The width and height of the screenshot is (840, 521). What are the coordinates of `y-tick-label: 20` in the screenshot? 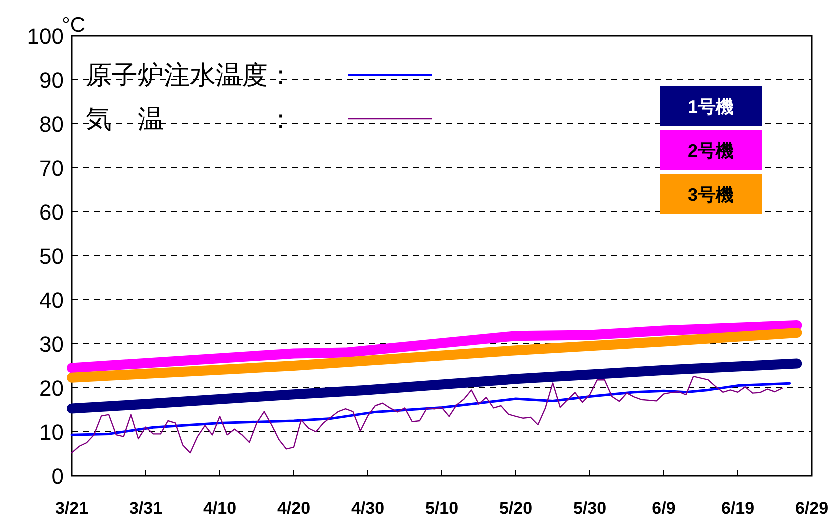 It's located at (52, 388).